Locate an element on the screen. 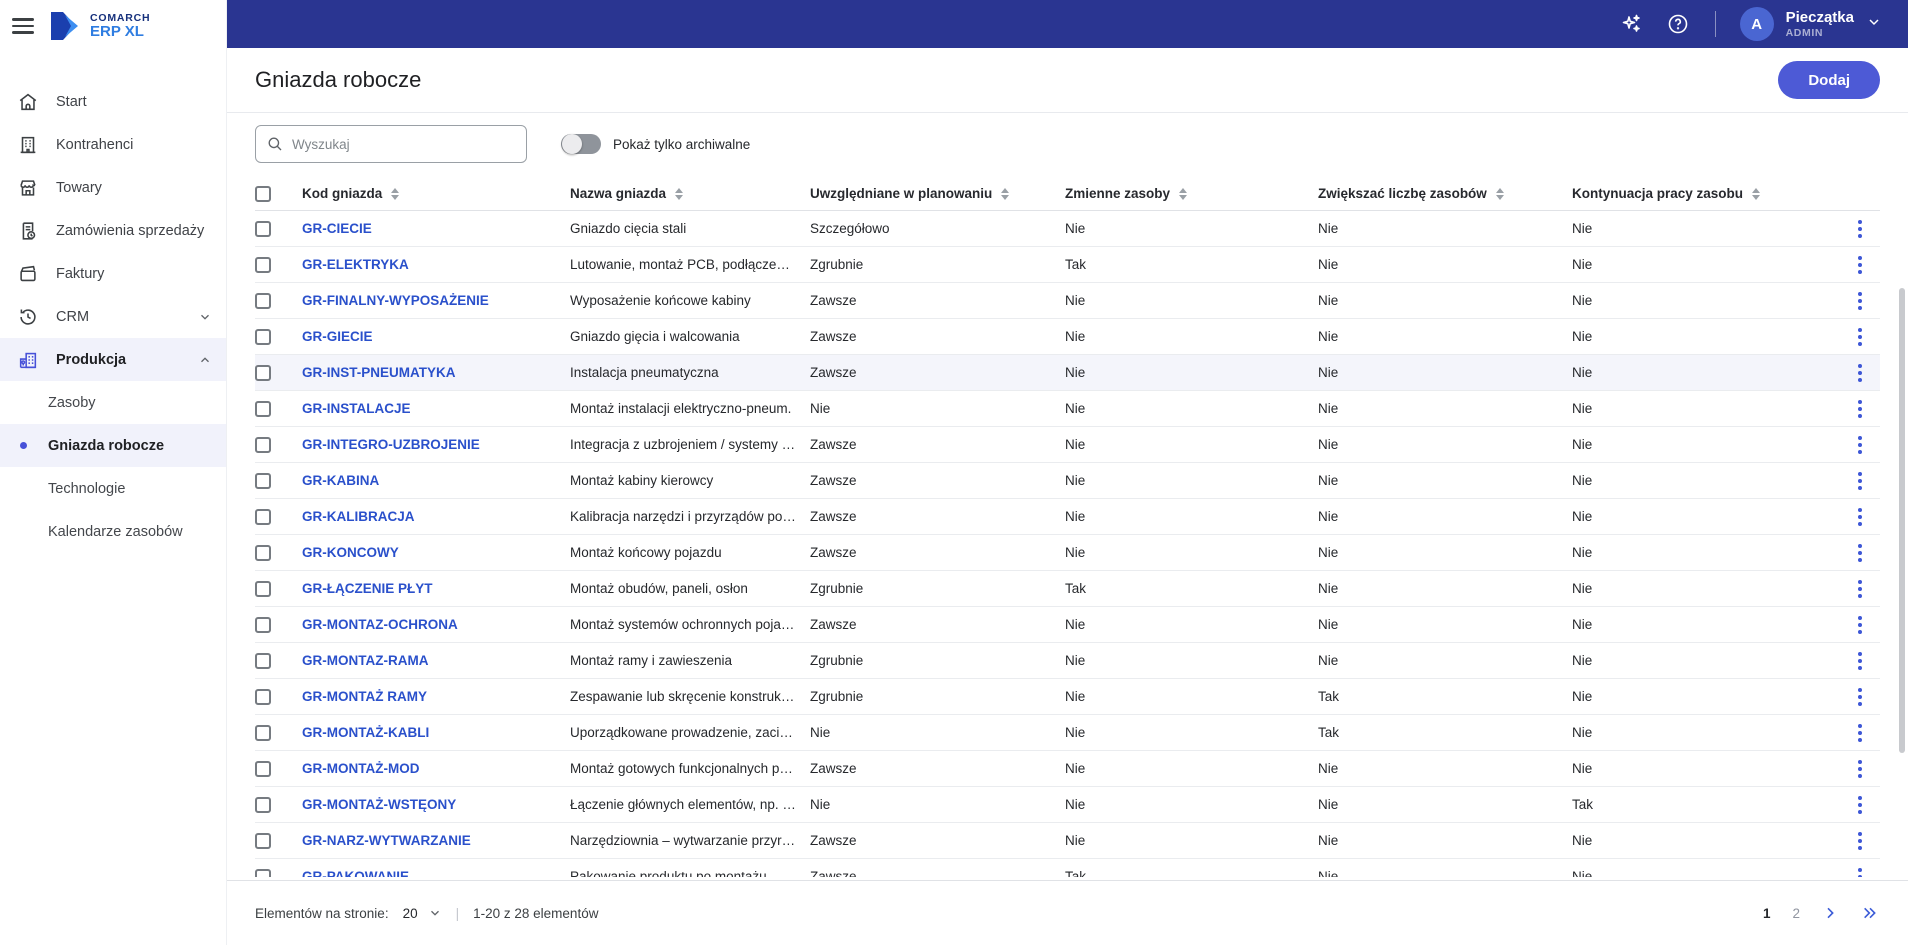 The width and height of the screenshot is (1908, 945). work-center-code-link: GR-PAKOWANIE is located at coordinates (355, 873).